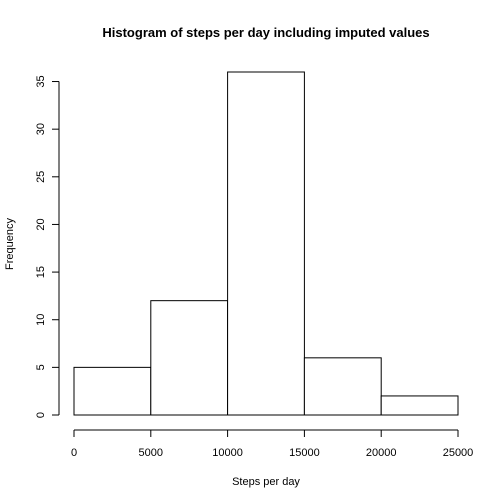  Describe the element at coordinates (41, 177) in the screenshot. I see `y-tick-label-5: 25` at that location.